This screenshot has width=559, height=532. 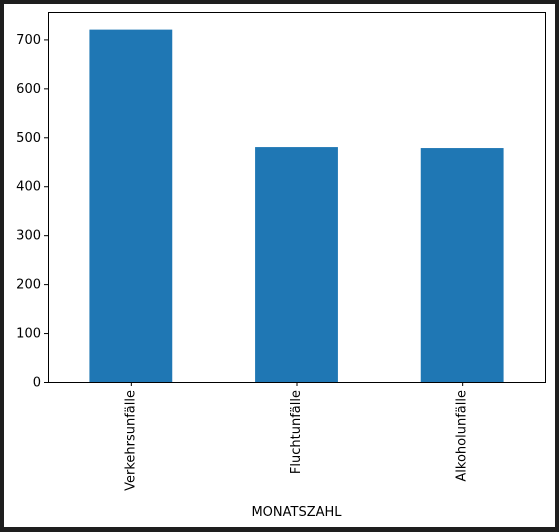 What do you see at coordinates (28, 236) in the screenshot?
I see `y-tick-label: 300` at bounding box center [28, 236].